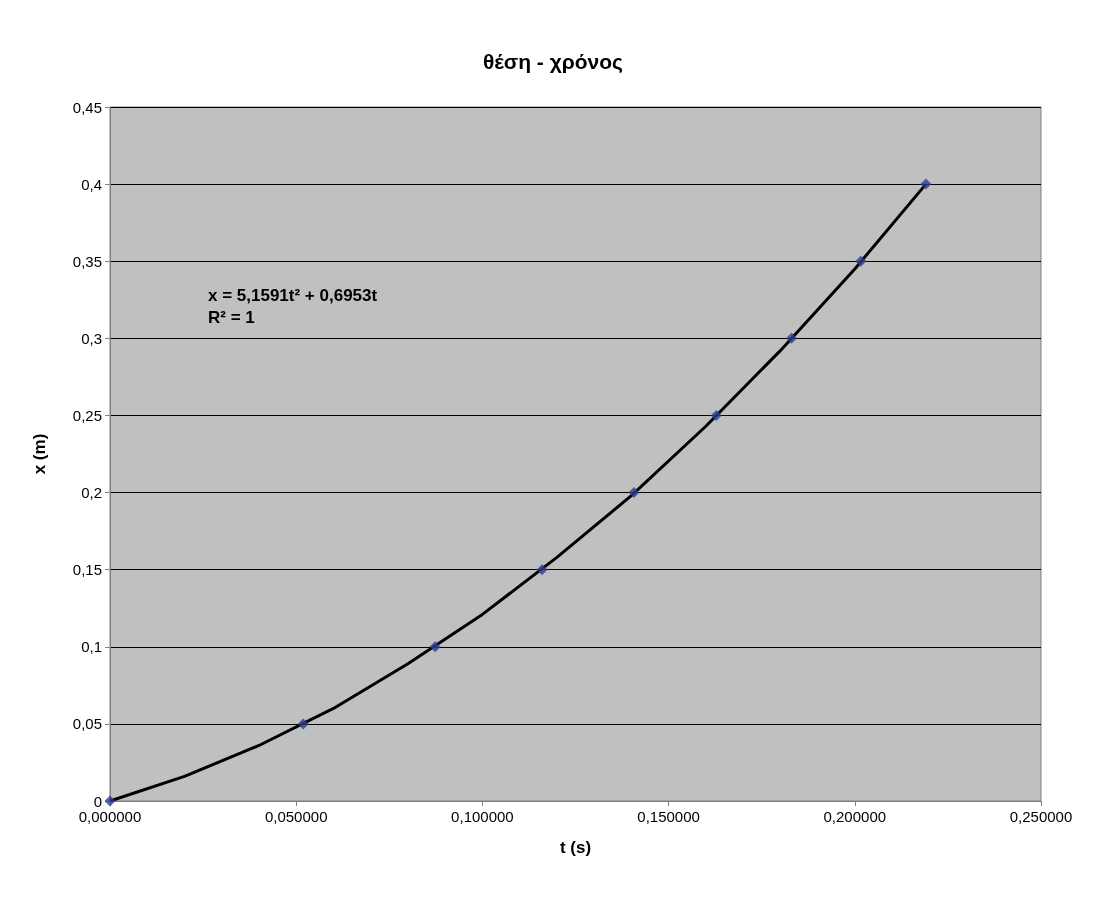 This screenshot has height=914, width=1108. I want to click on x-tick-label: 0,100000, so click(482, 816).